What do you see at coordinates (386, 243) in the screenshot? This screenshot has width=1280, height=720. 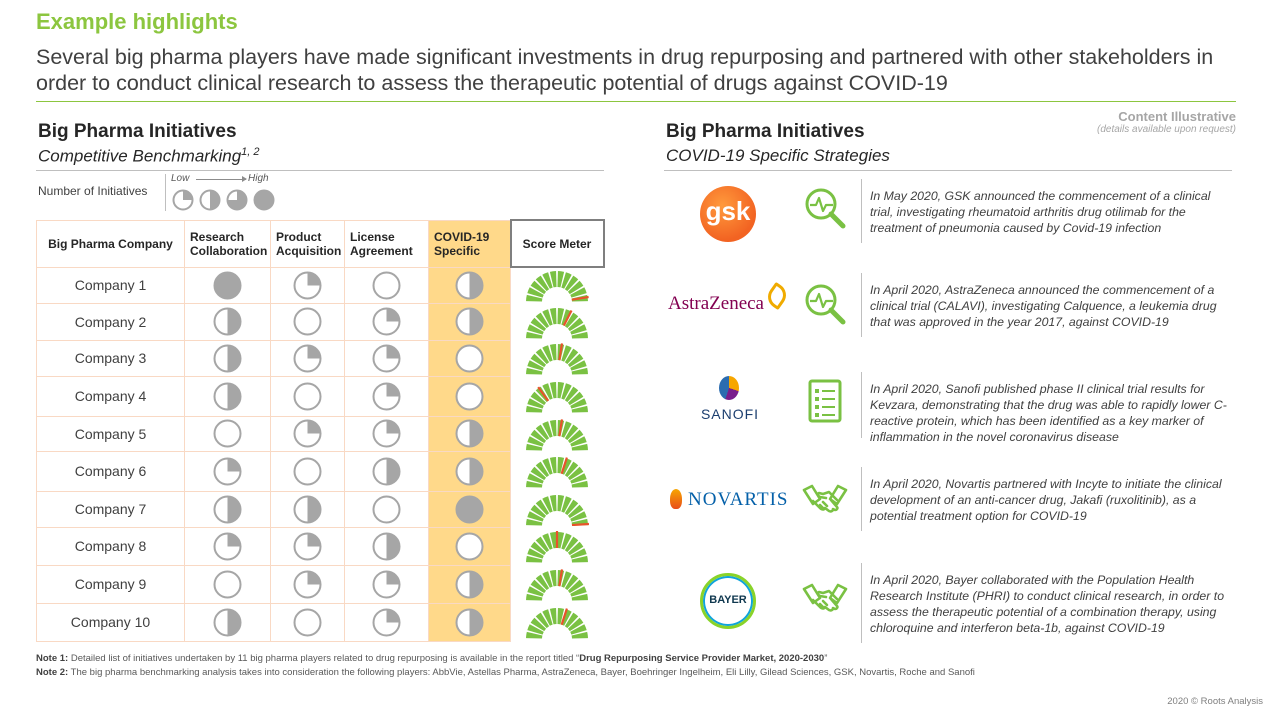 I see `col-header-license: License Agreement` at bounding box center [386, 243].